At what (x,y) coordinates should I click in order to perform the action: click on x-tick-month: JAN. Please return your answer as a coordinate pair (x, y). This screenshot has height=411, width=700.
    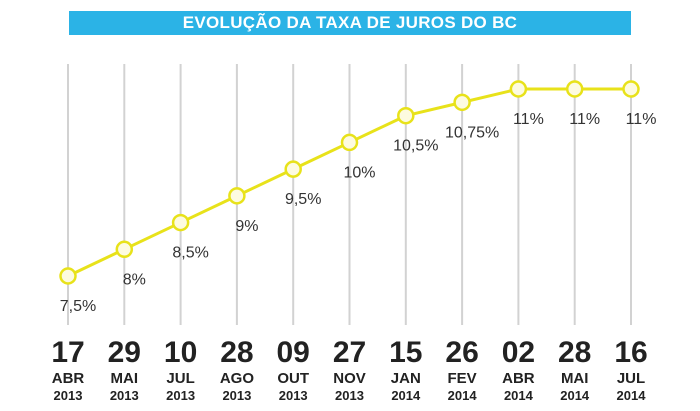
    Looking at the image, I should click on (406, 378).